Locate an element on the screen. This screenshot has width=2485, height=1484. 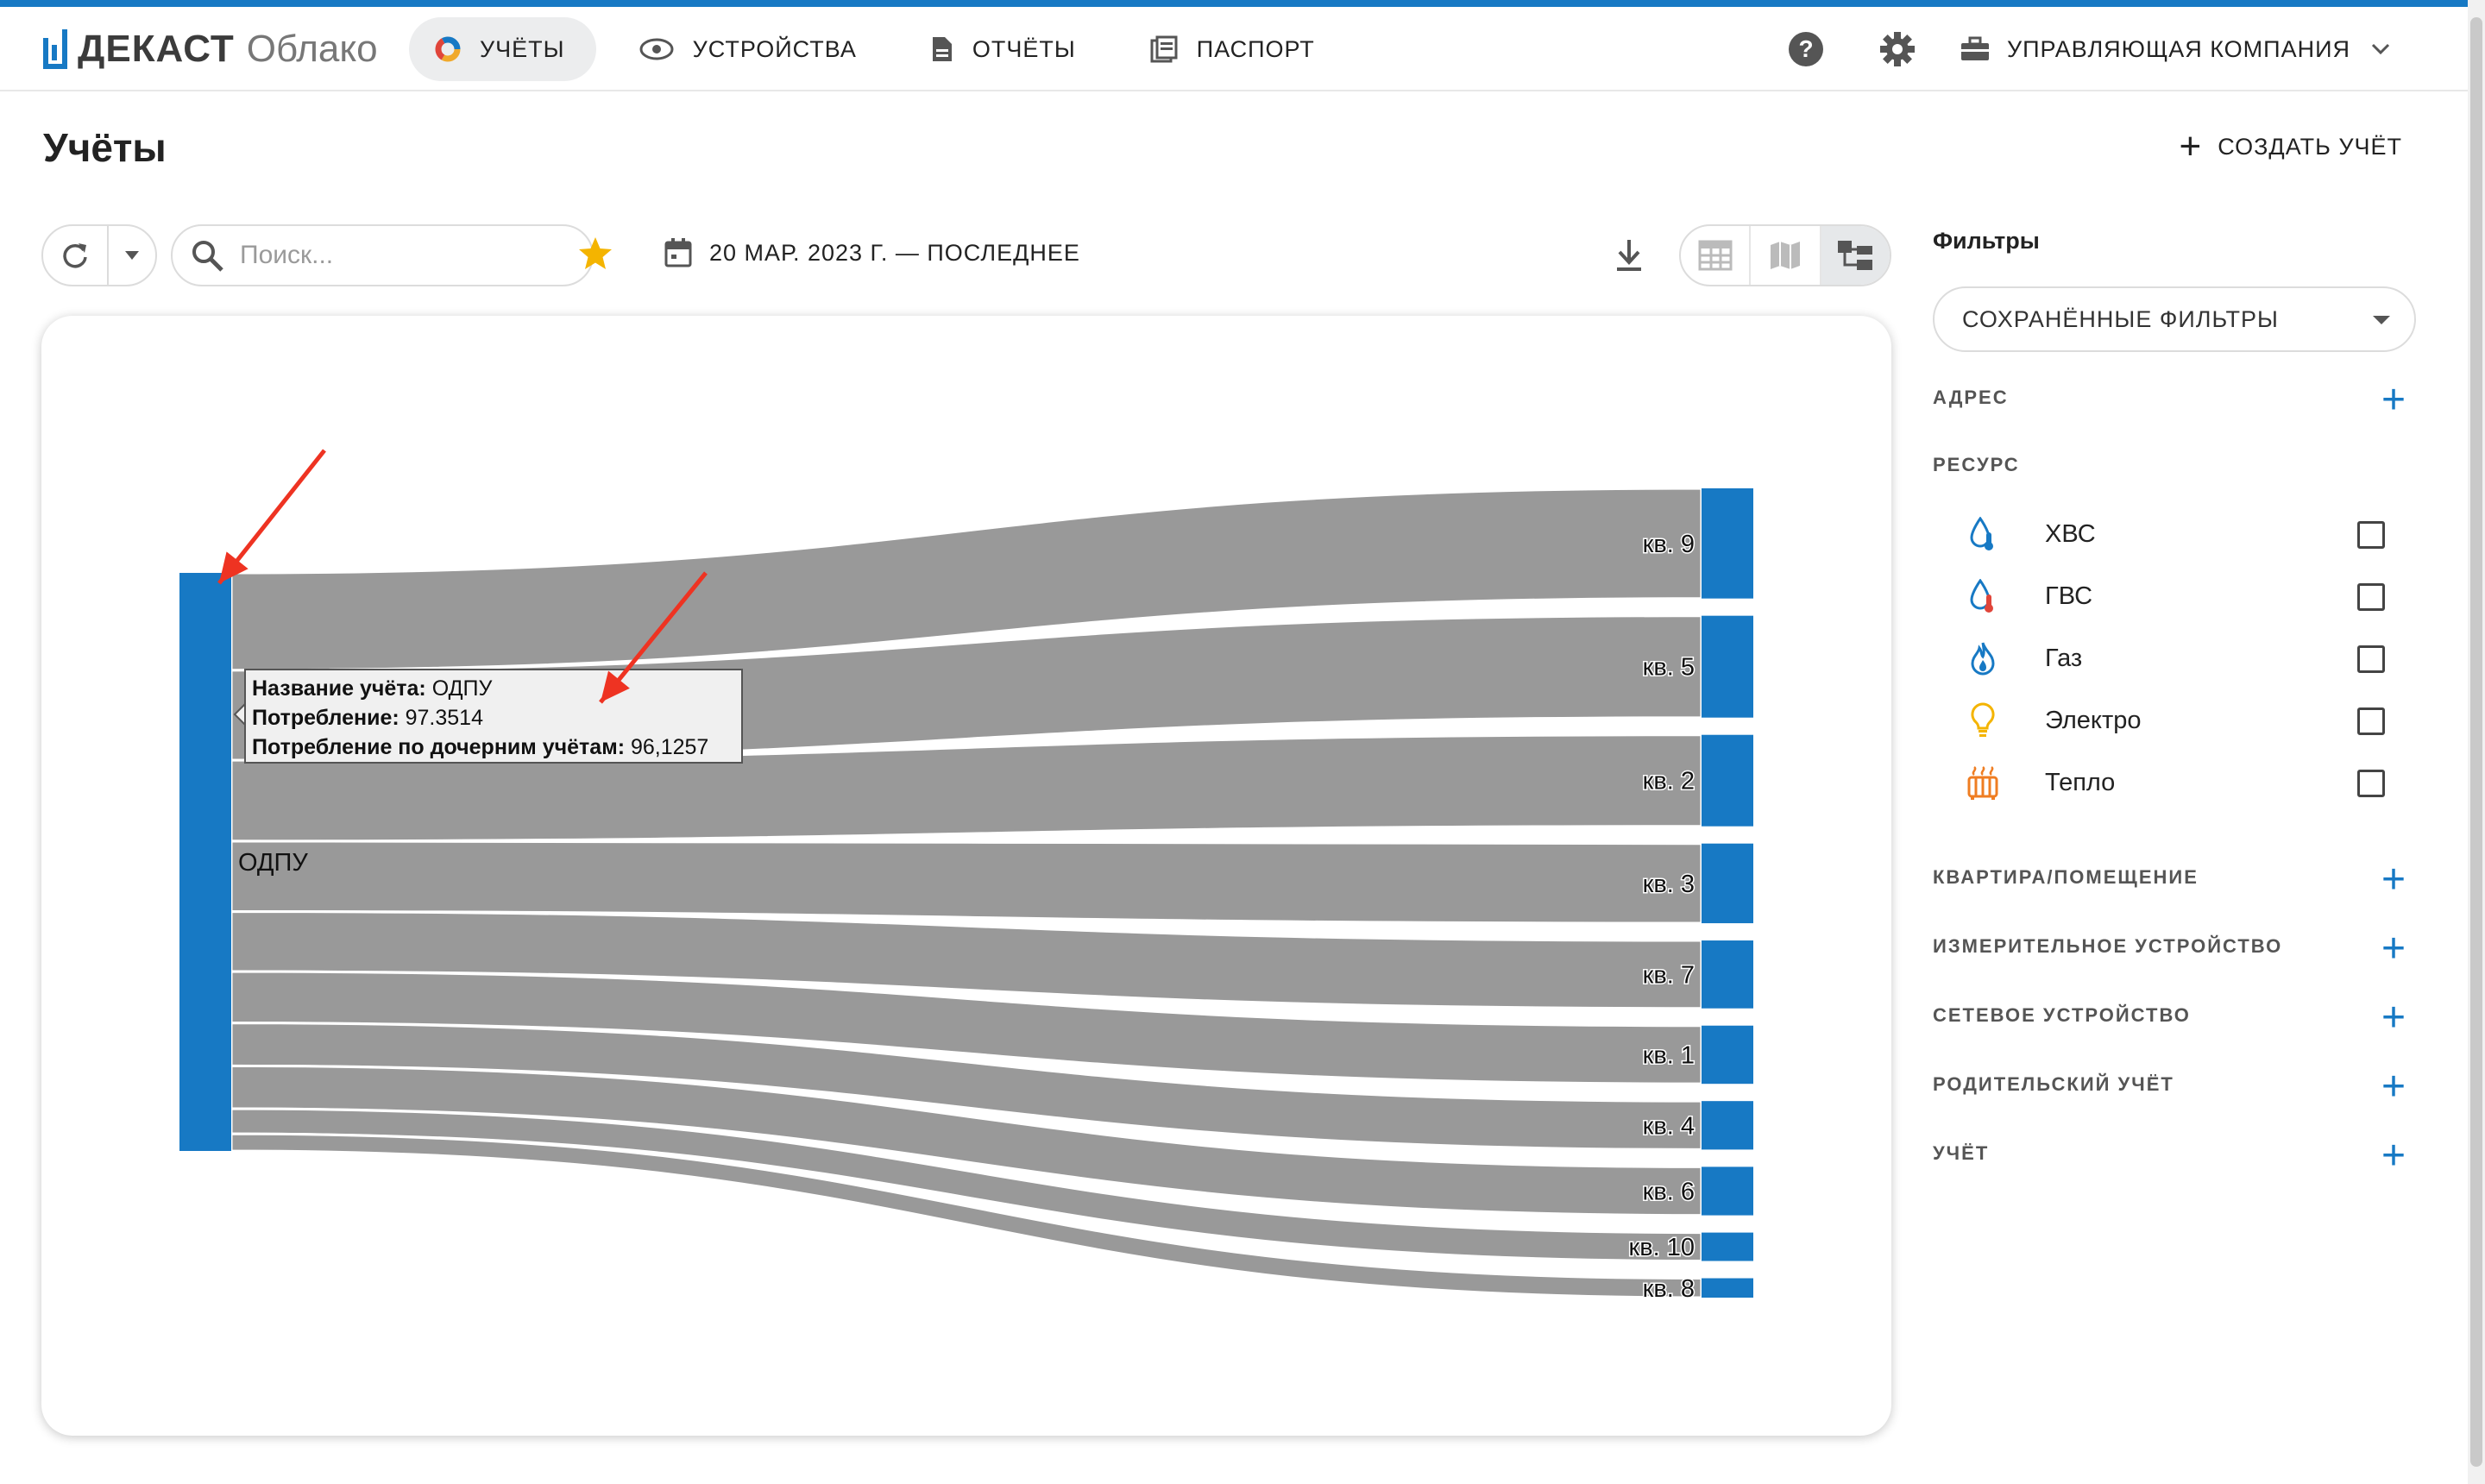
app-logo: ДЕКАСТ Облако is located at coordinates (210, 49).